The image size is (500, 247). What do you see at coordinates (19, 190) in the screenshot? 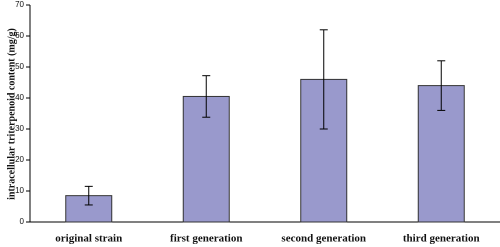
I see `y-tick-label: 10` at bounding box center [19, 190].